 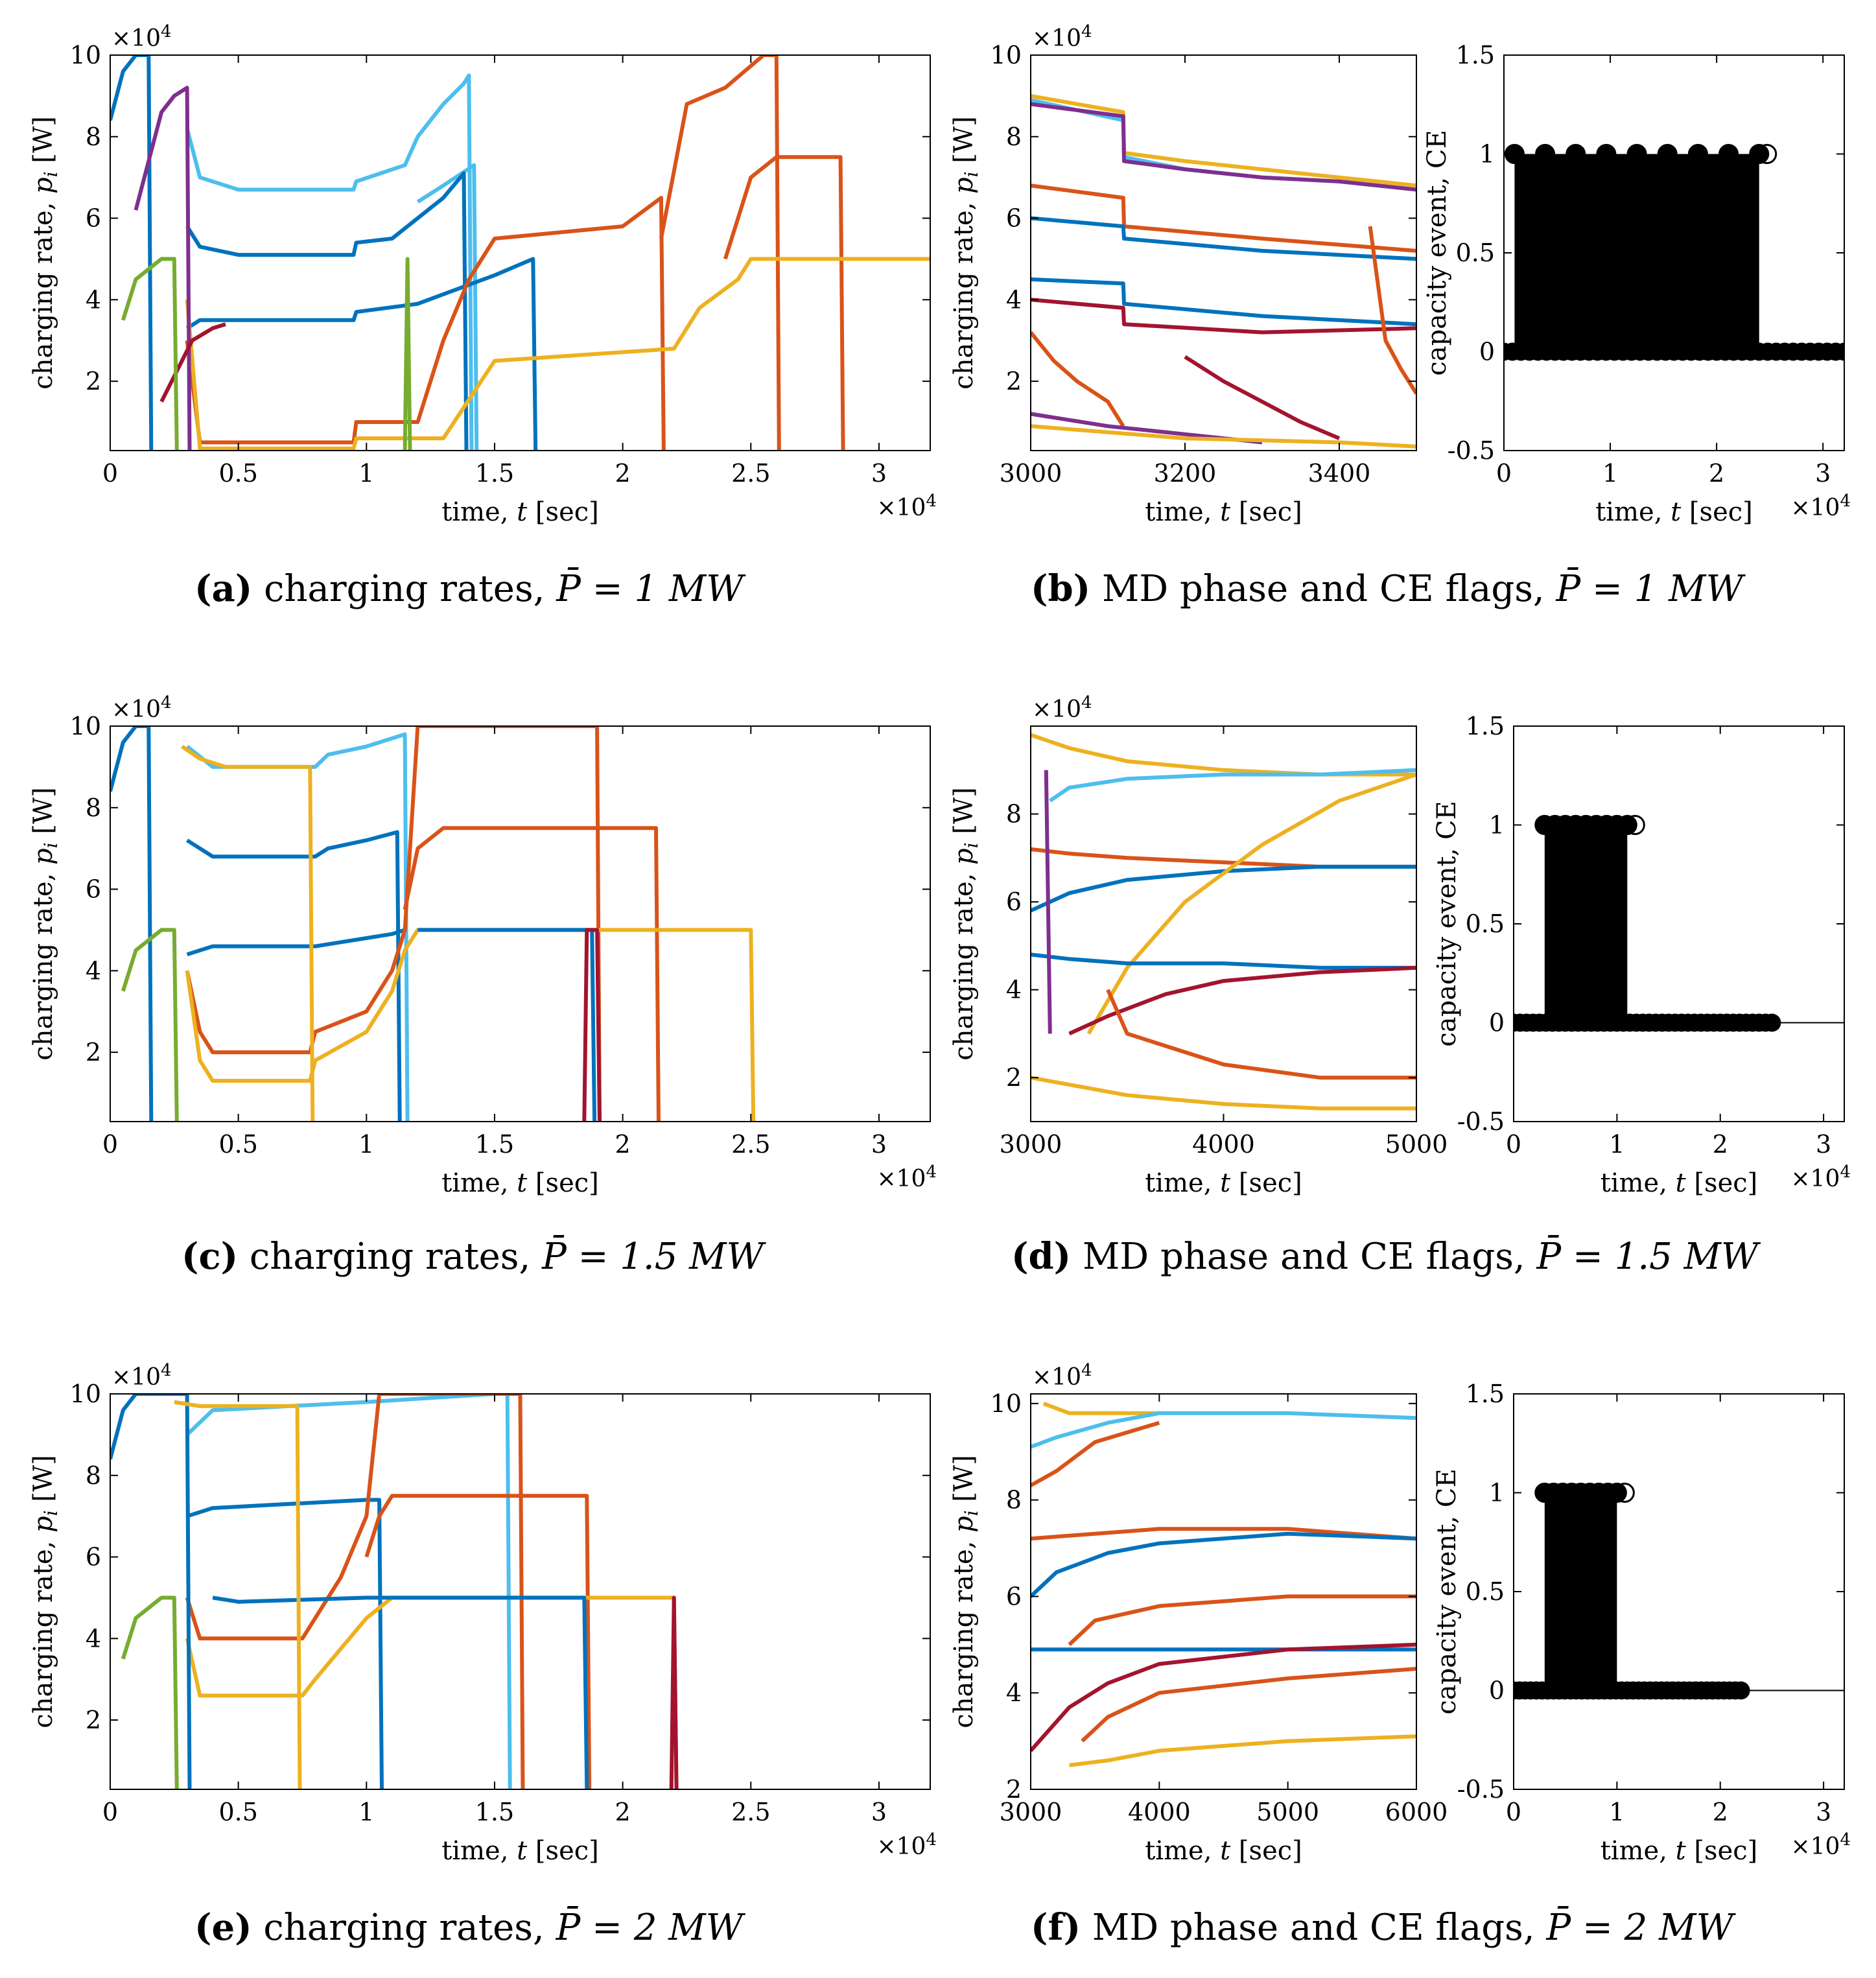 I want to click on series-line-blue2, so click(x=296, y=943).